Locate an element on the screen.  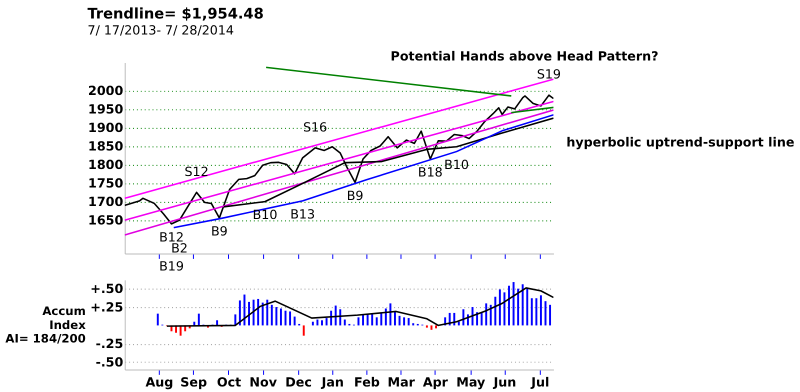
x-tick-label: Jan is located at coordinates (332, 382).